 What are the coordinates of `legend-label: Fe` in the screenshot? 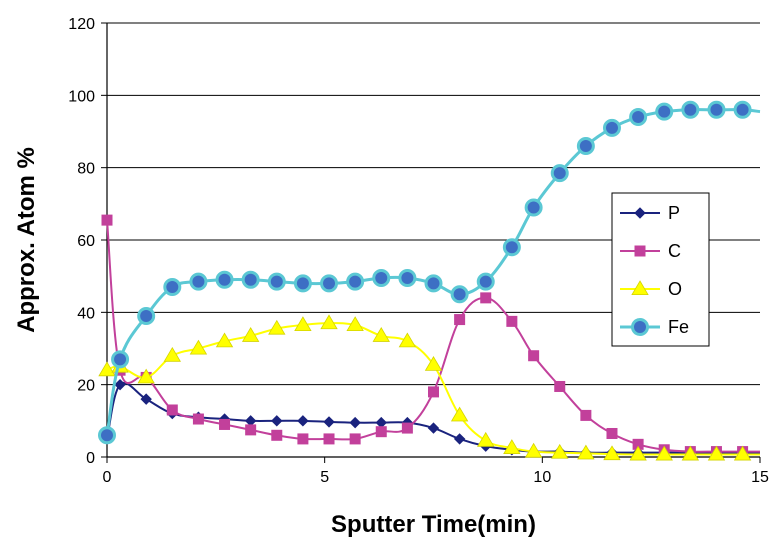 It's located at (678, 327).